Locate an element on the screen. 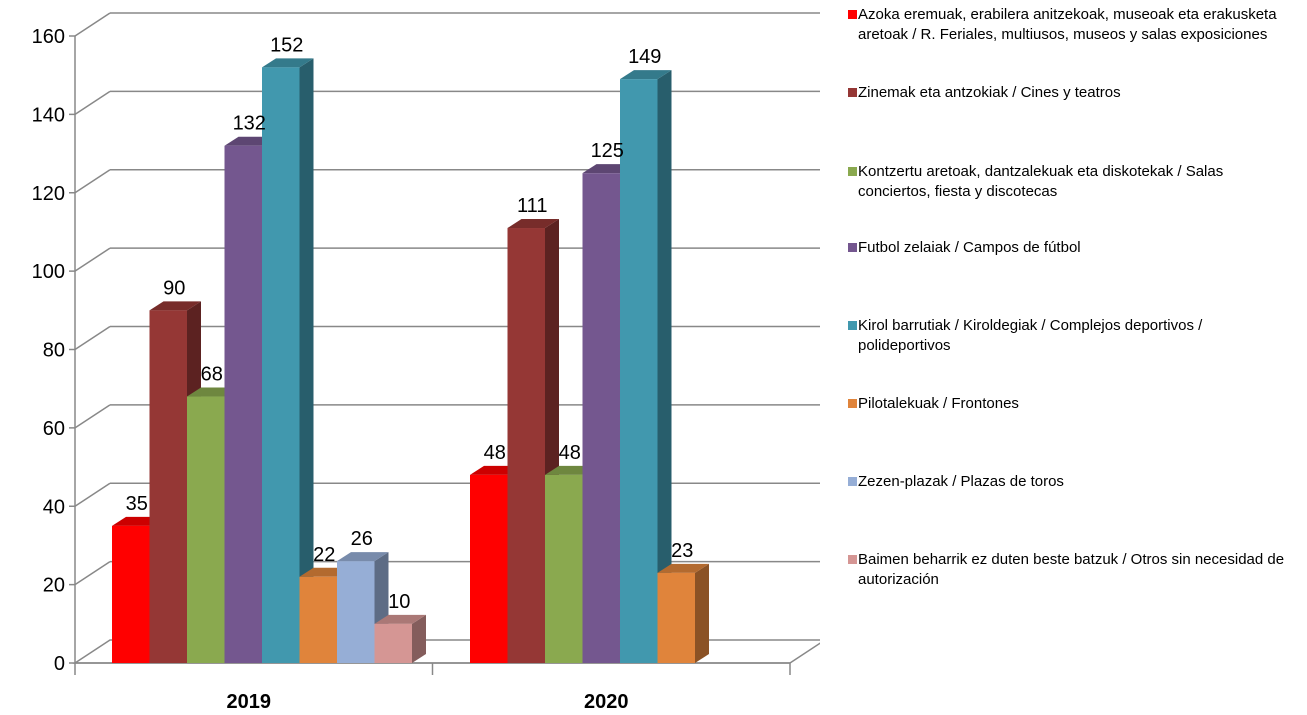  legend-label: Zinemak eta antzokiak / Cines y teatros is located at coordinates (989, 92).